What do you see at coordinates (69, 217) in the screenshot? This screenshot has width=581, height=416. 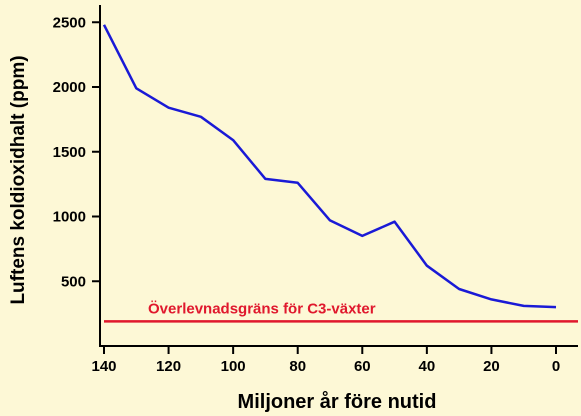 I see `y-tick-label: 1000` at bounding box center [69, 217].